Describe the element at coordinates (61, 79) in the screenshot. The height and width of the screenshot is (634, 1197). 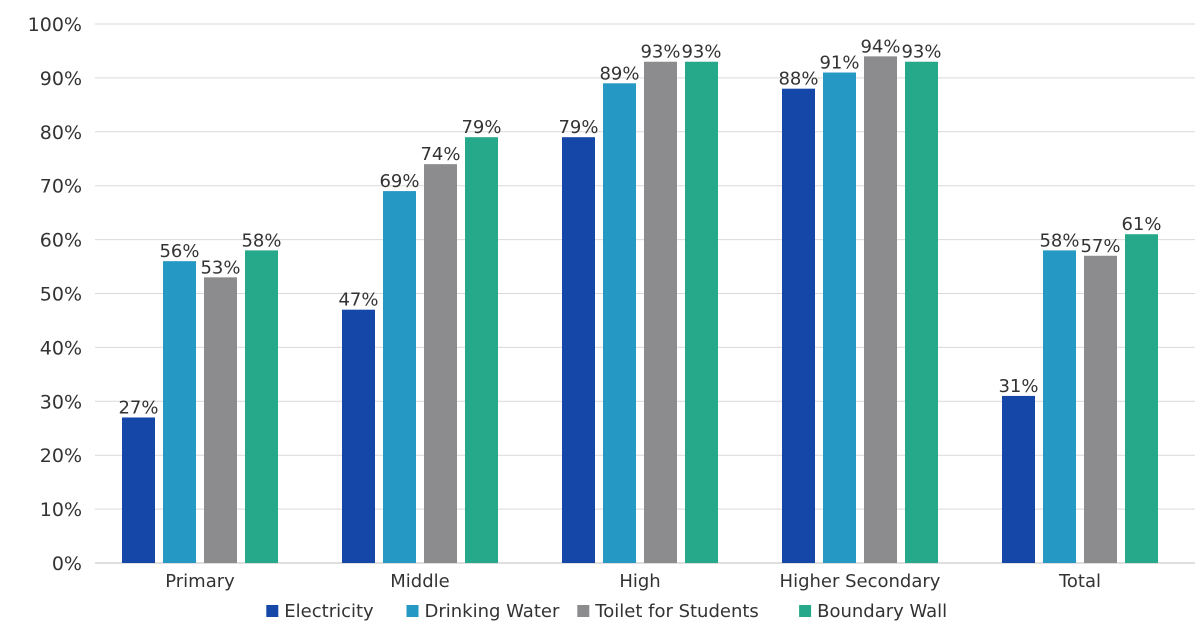
I see `y-tick-label: 90%` at that location.